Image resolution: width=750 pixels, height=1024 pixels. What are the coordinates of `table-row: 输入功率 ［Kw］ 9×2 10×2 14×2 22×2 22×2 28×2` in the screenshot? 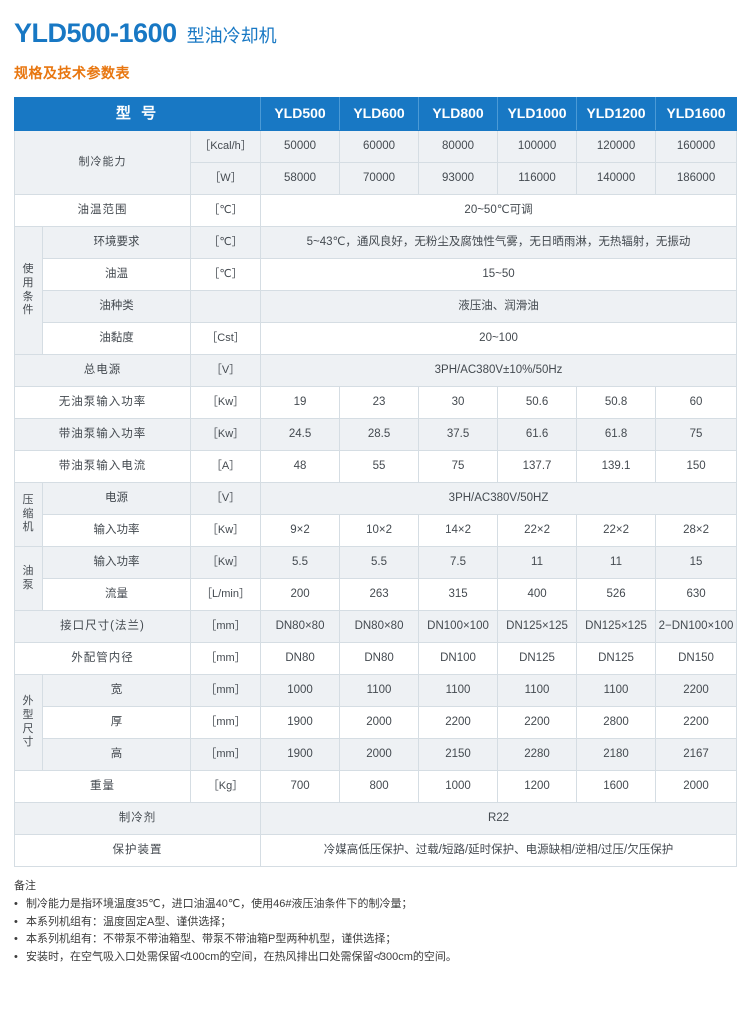 It's located at (376, 530).